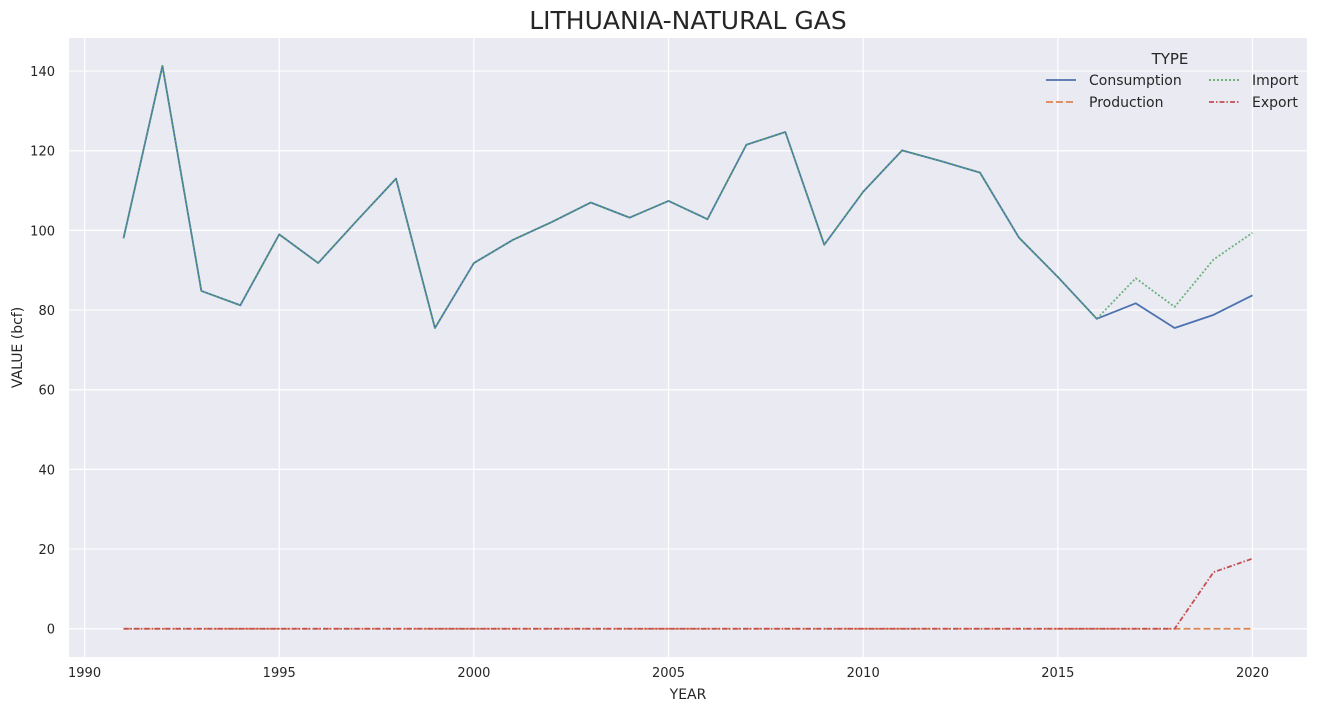  I want to click on y-tick-label: 0, so click(51, 630).